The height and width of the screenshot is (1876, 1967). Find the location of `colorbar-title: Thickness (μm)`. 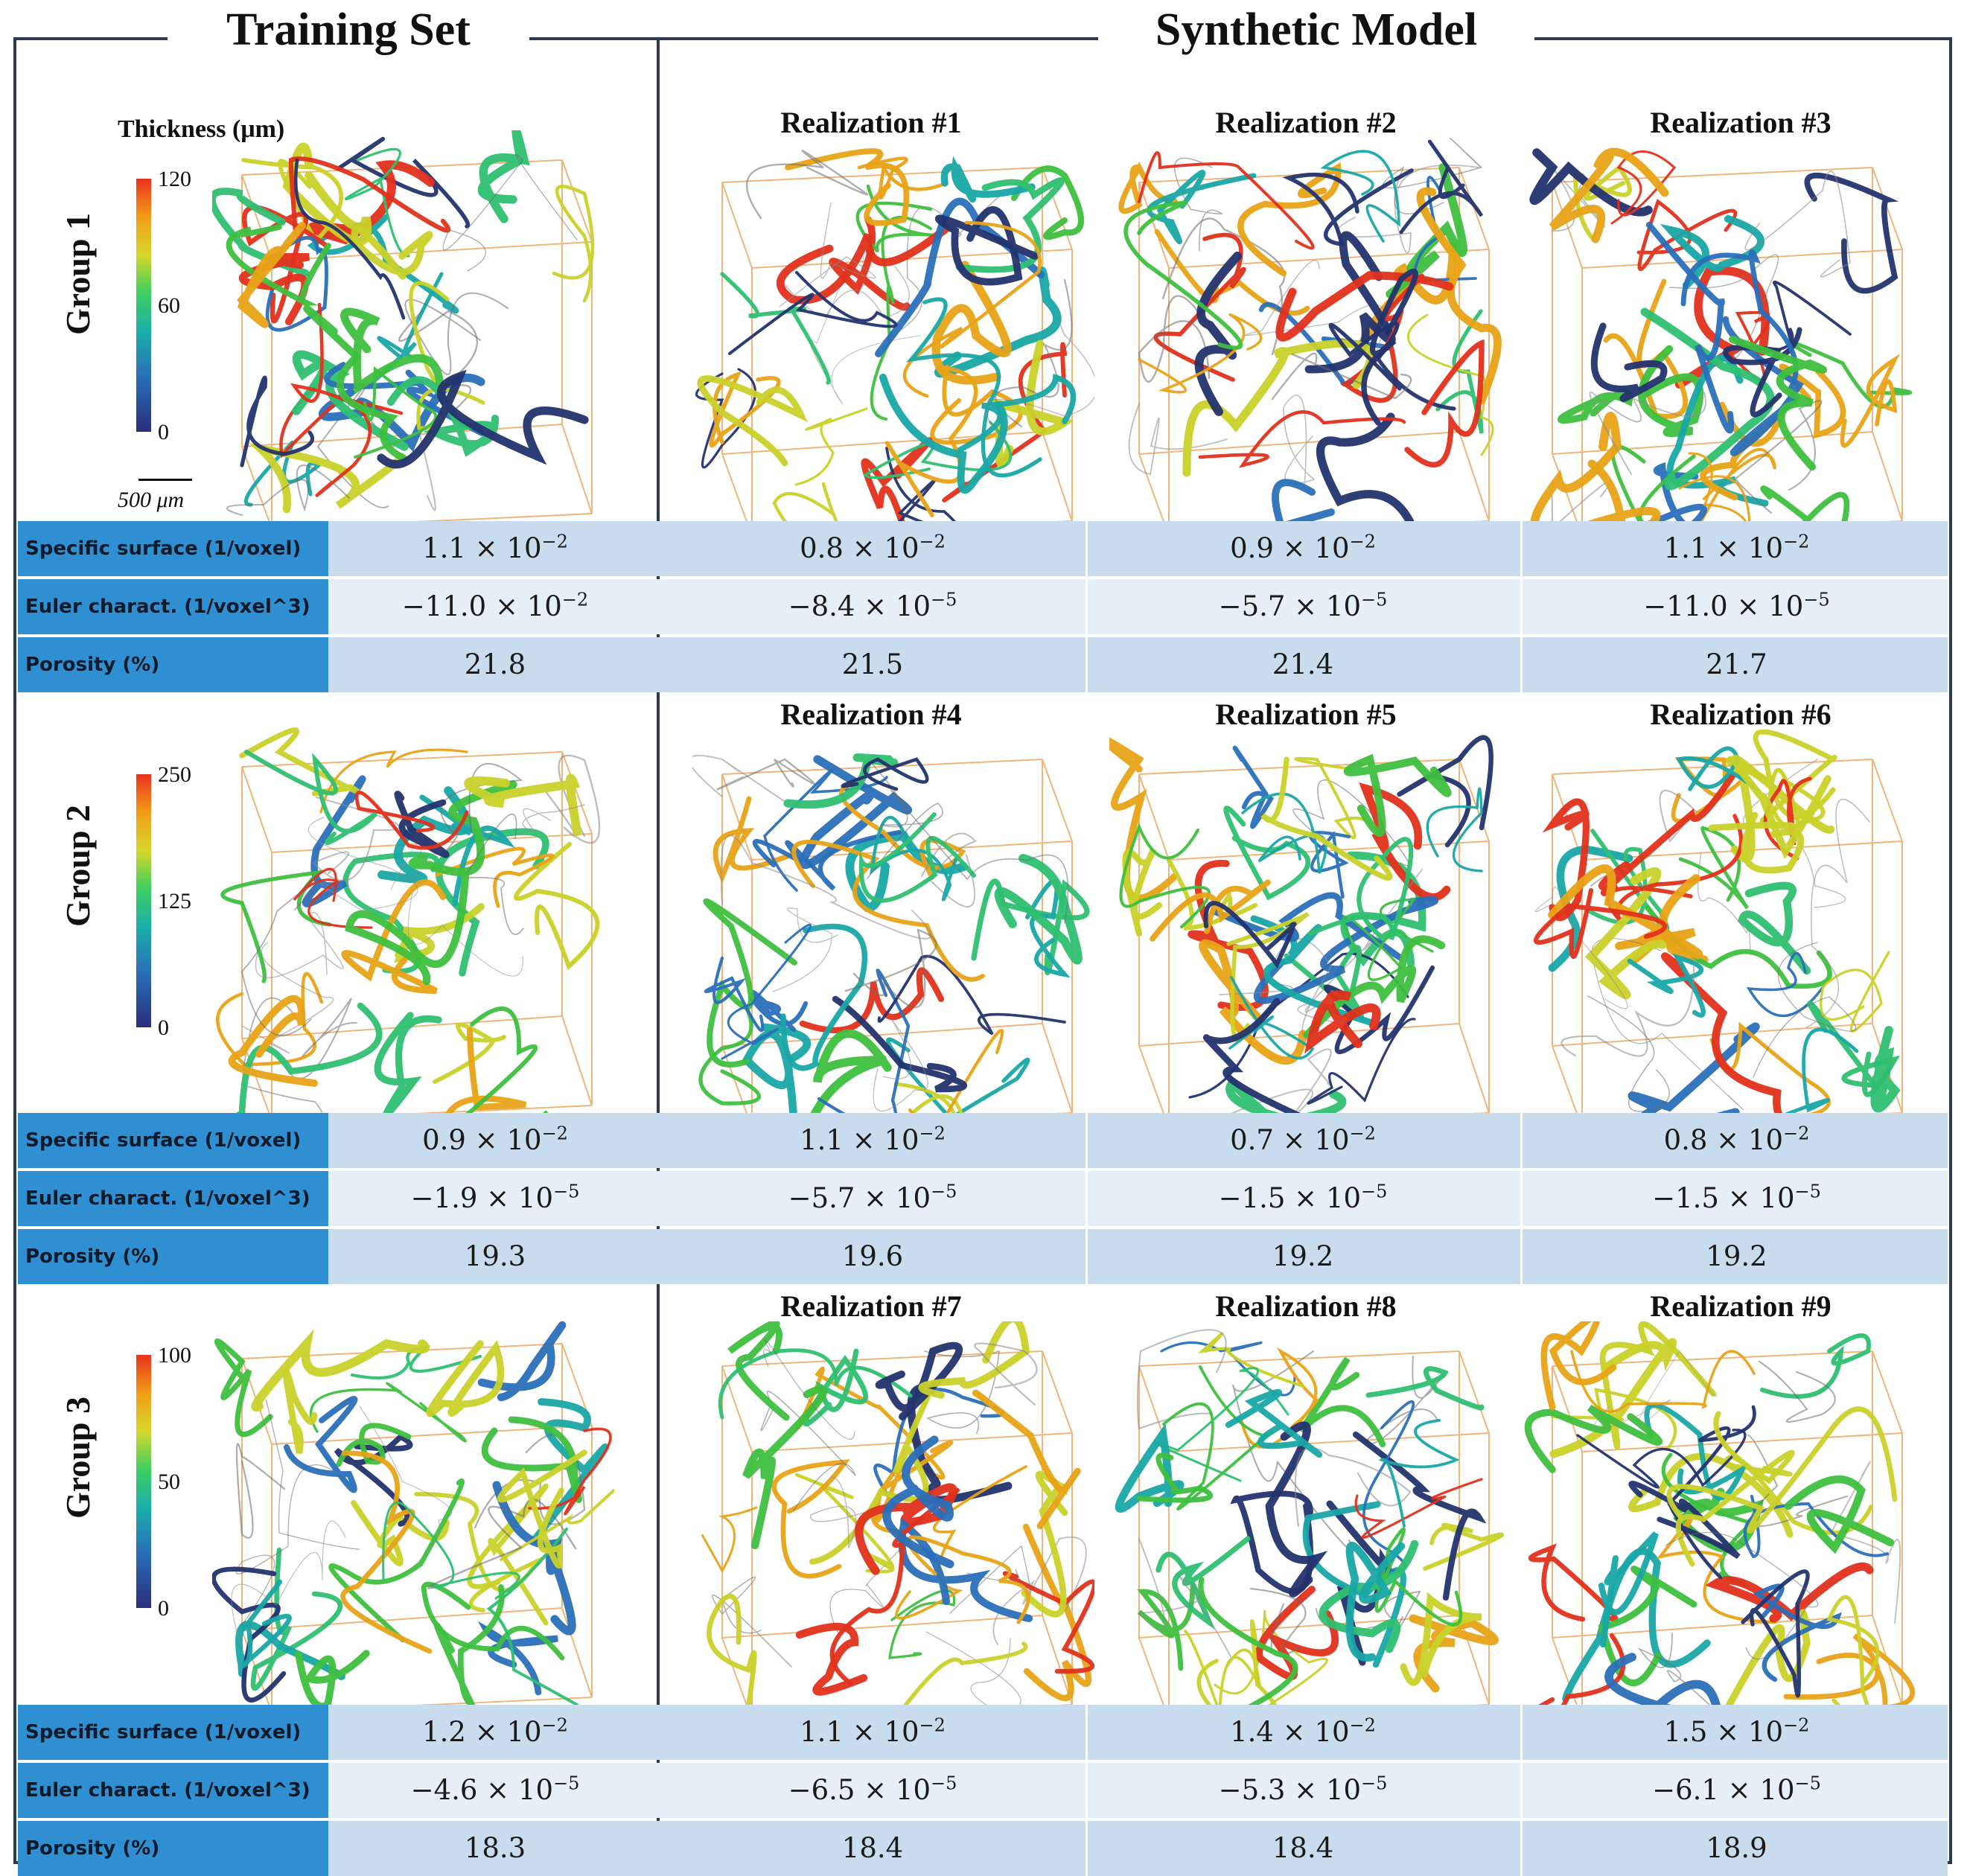

colorbar-title: Thickness (μm) is located at coordinates (201, 129).